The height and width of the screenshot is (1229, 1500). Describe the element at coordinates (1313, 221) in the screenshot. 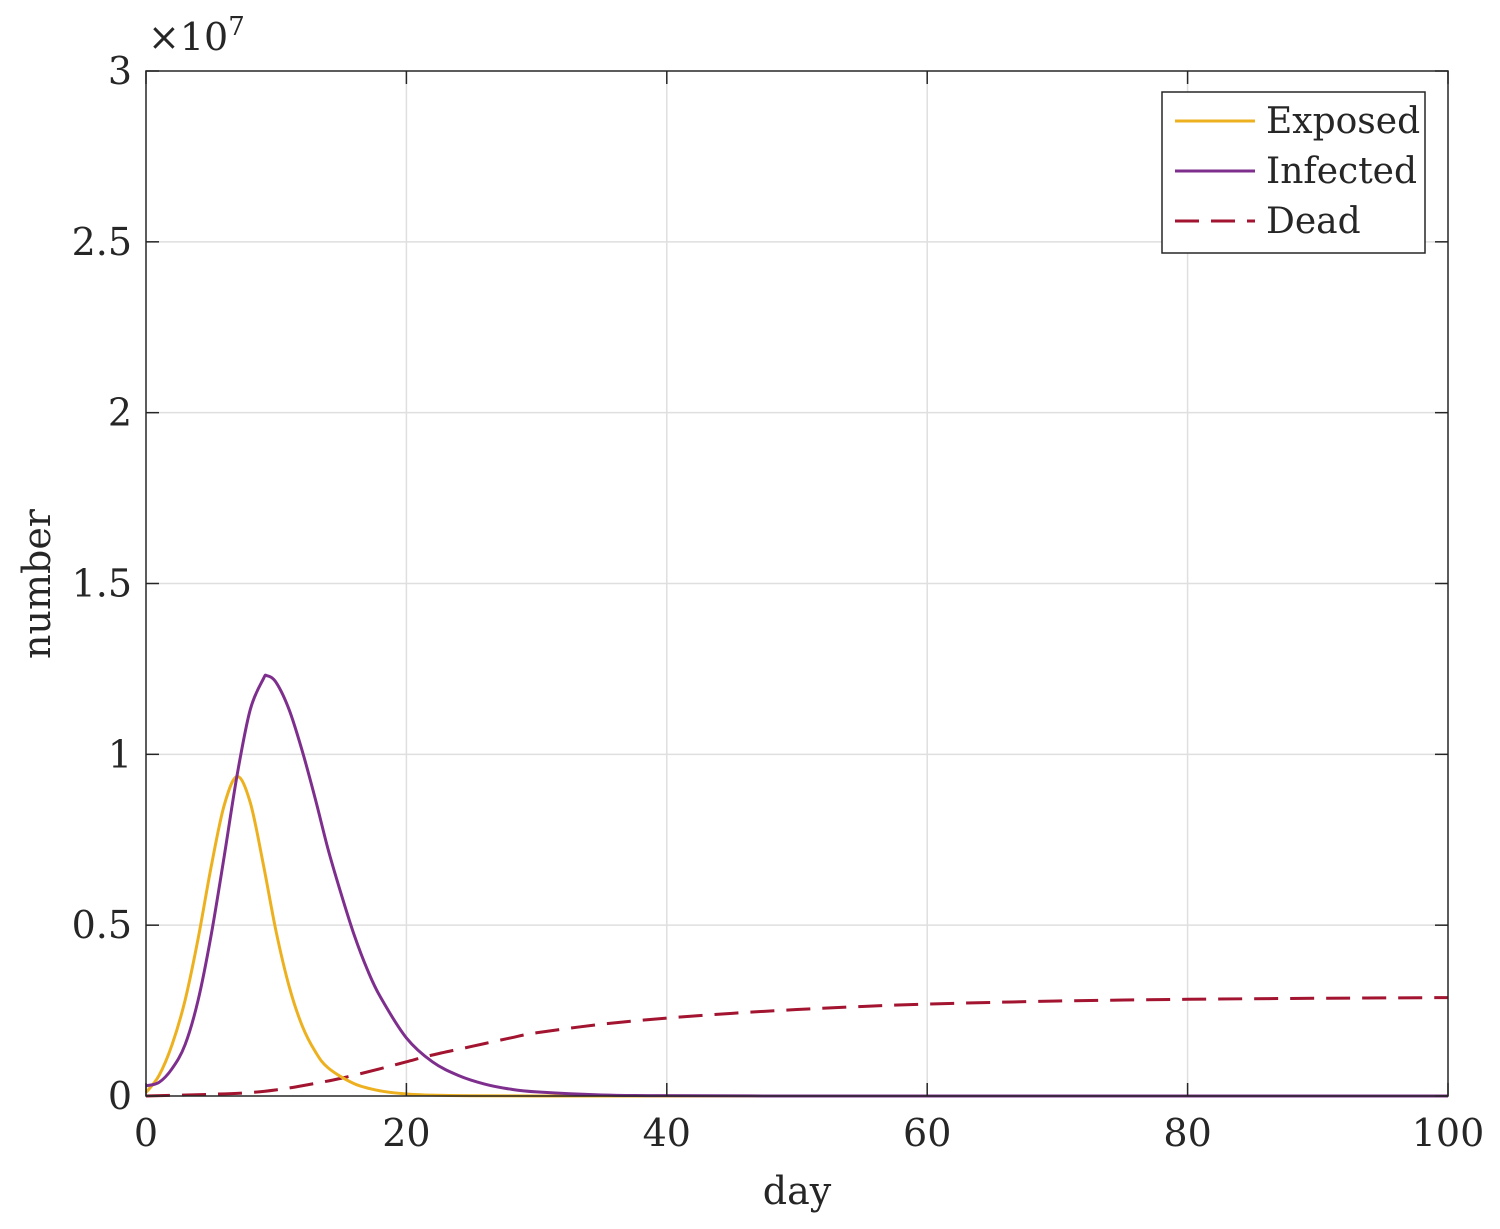

I see `legend-label: Dead` at that location.